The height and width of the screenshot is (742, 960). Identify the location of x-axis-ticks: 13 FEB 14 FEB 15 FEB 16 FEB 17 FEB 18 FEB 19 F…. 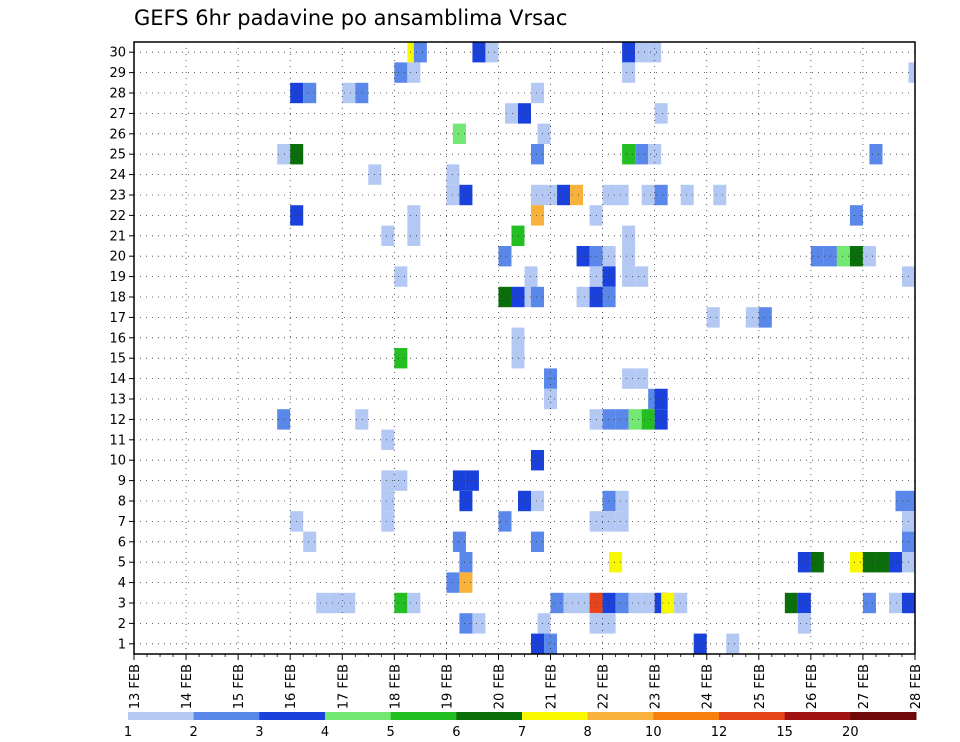
(526, 681).